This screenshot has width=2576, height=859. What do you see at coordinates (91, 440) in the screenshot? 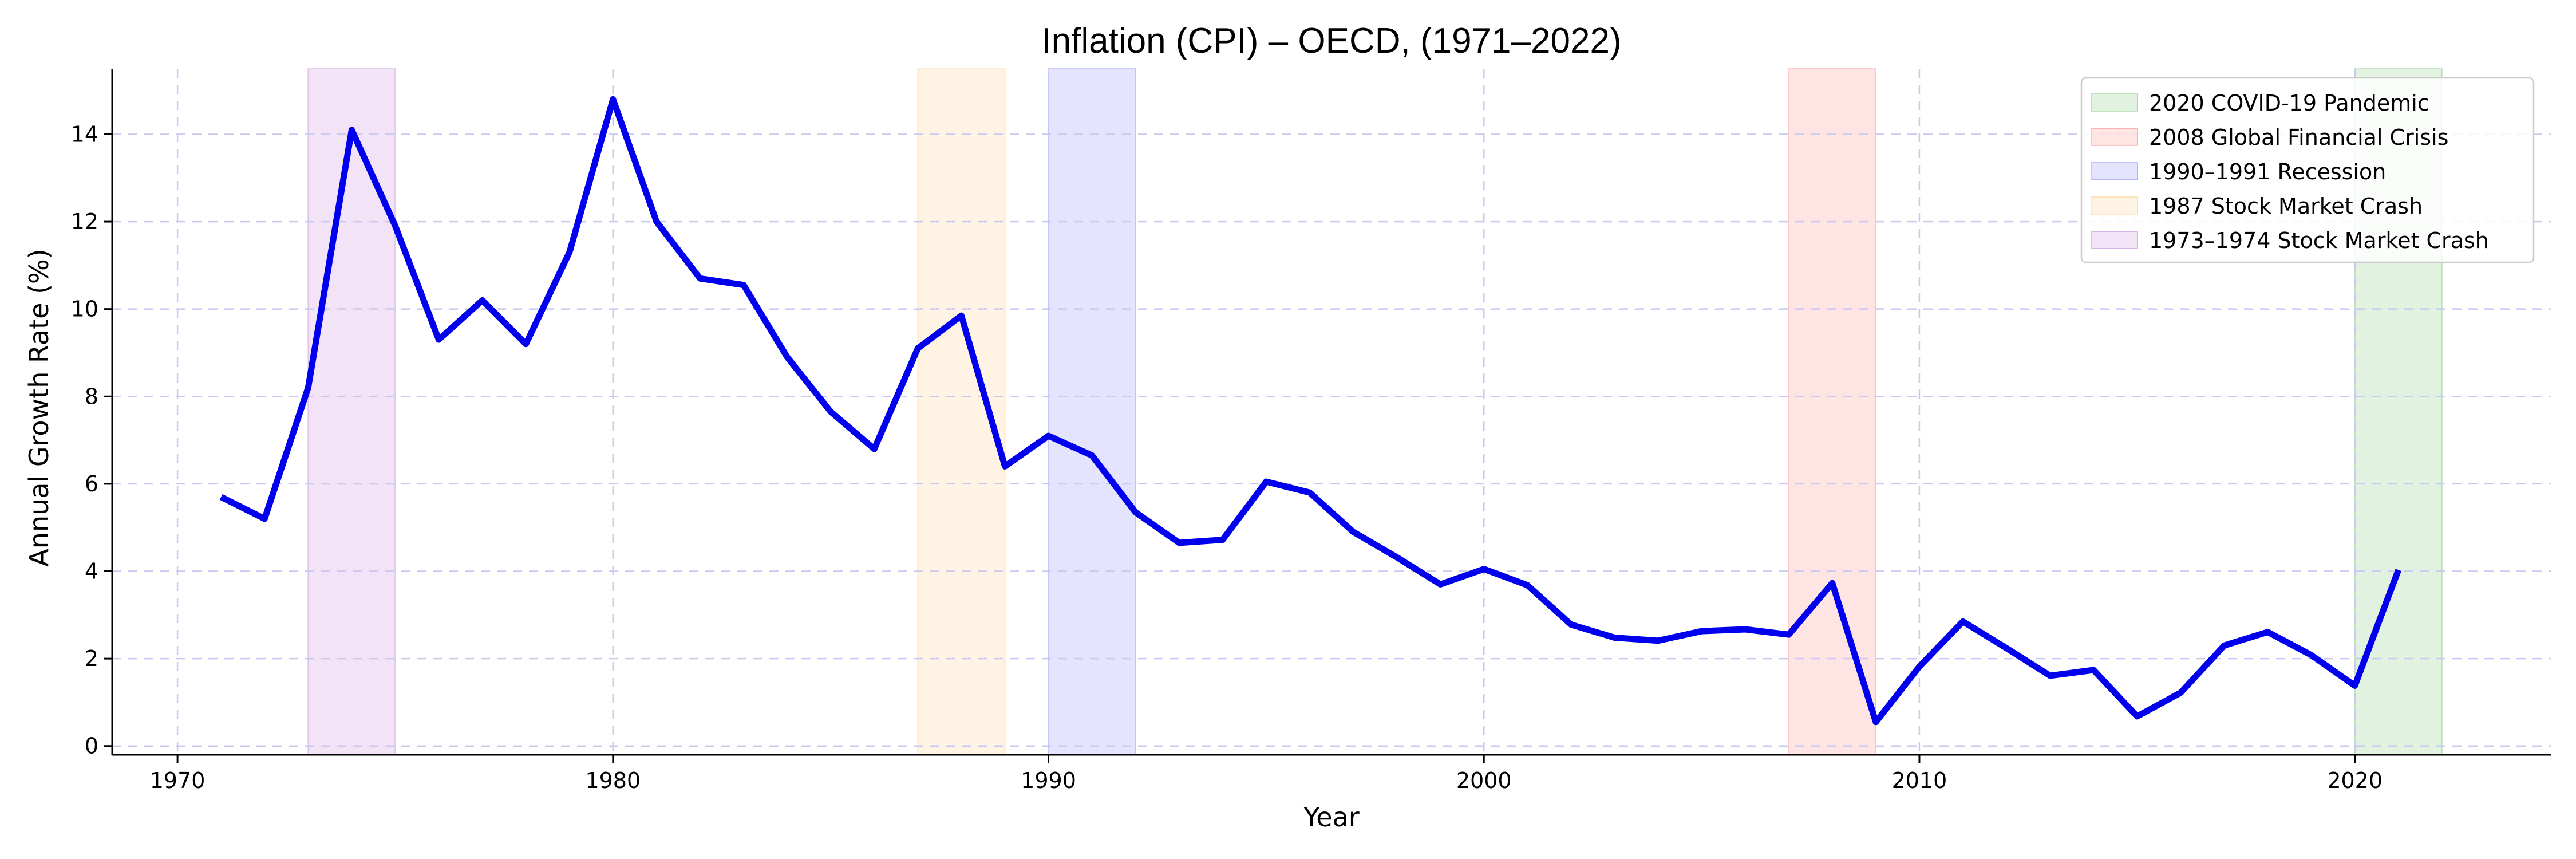
I see `y-axis-ticks: 0 2 4 6 8 10 12 14` at bounding box center [91, 440].